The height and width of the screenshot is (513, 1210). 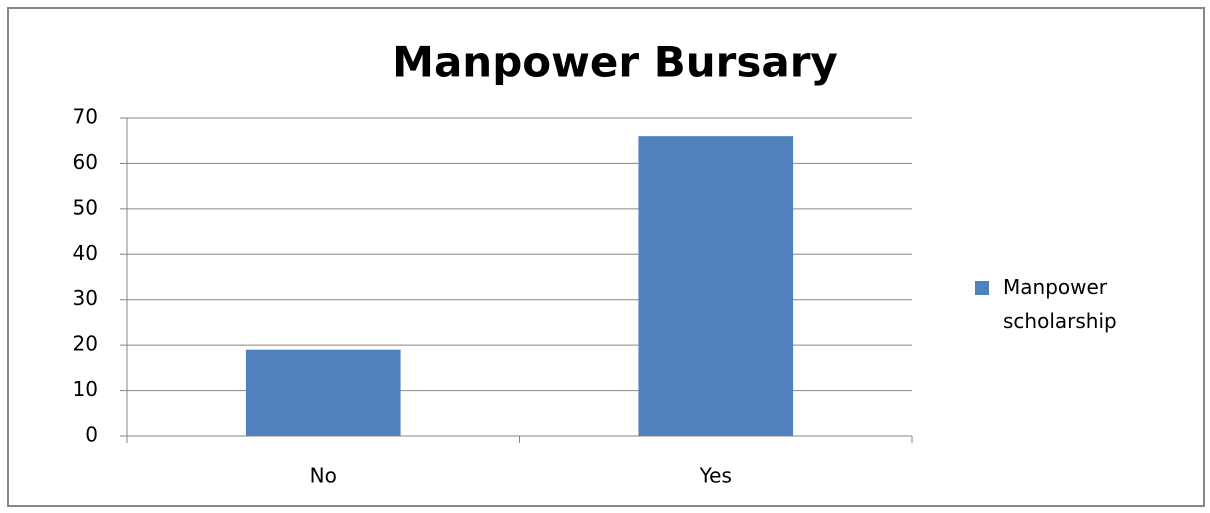 What do you see at coordinates (982, 288) in the screenshot?
I see `legend-swatch` at bounding box center [982, 288].